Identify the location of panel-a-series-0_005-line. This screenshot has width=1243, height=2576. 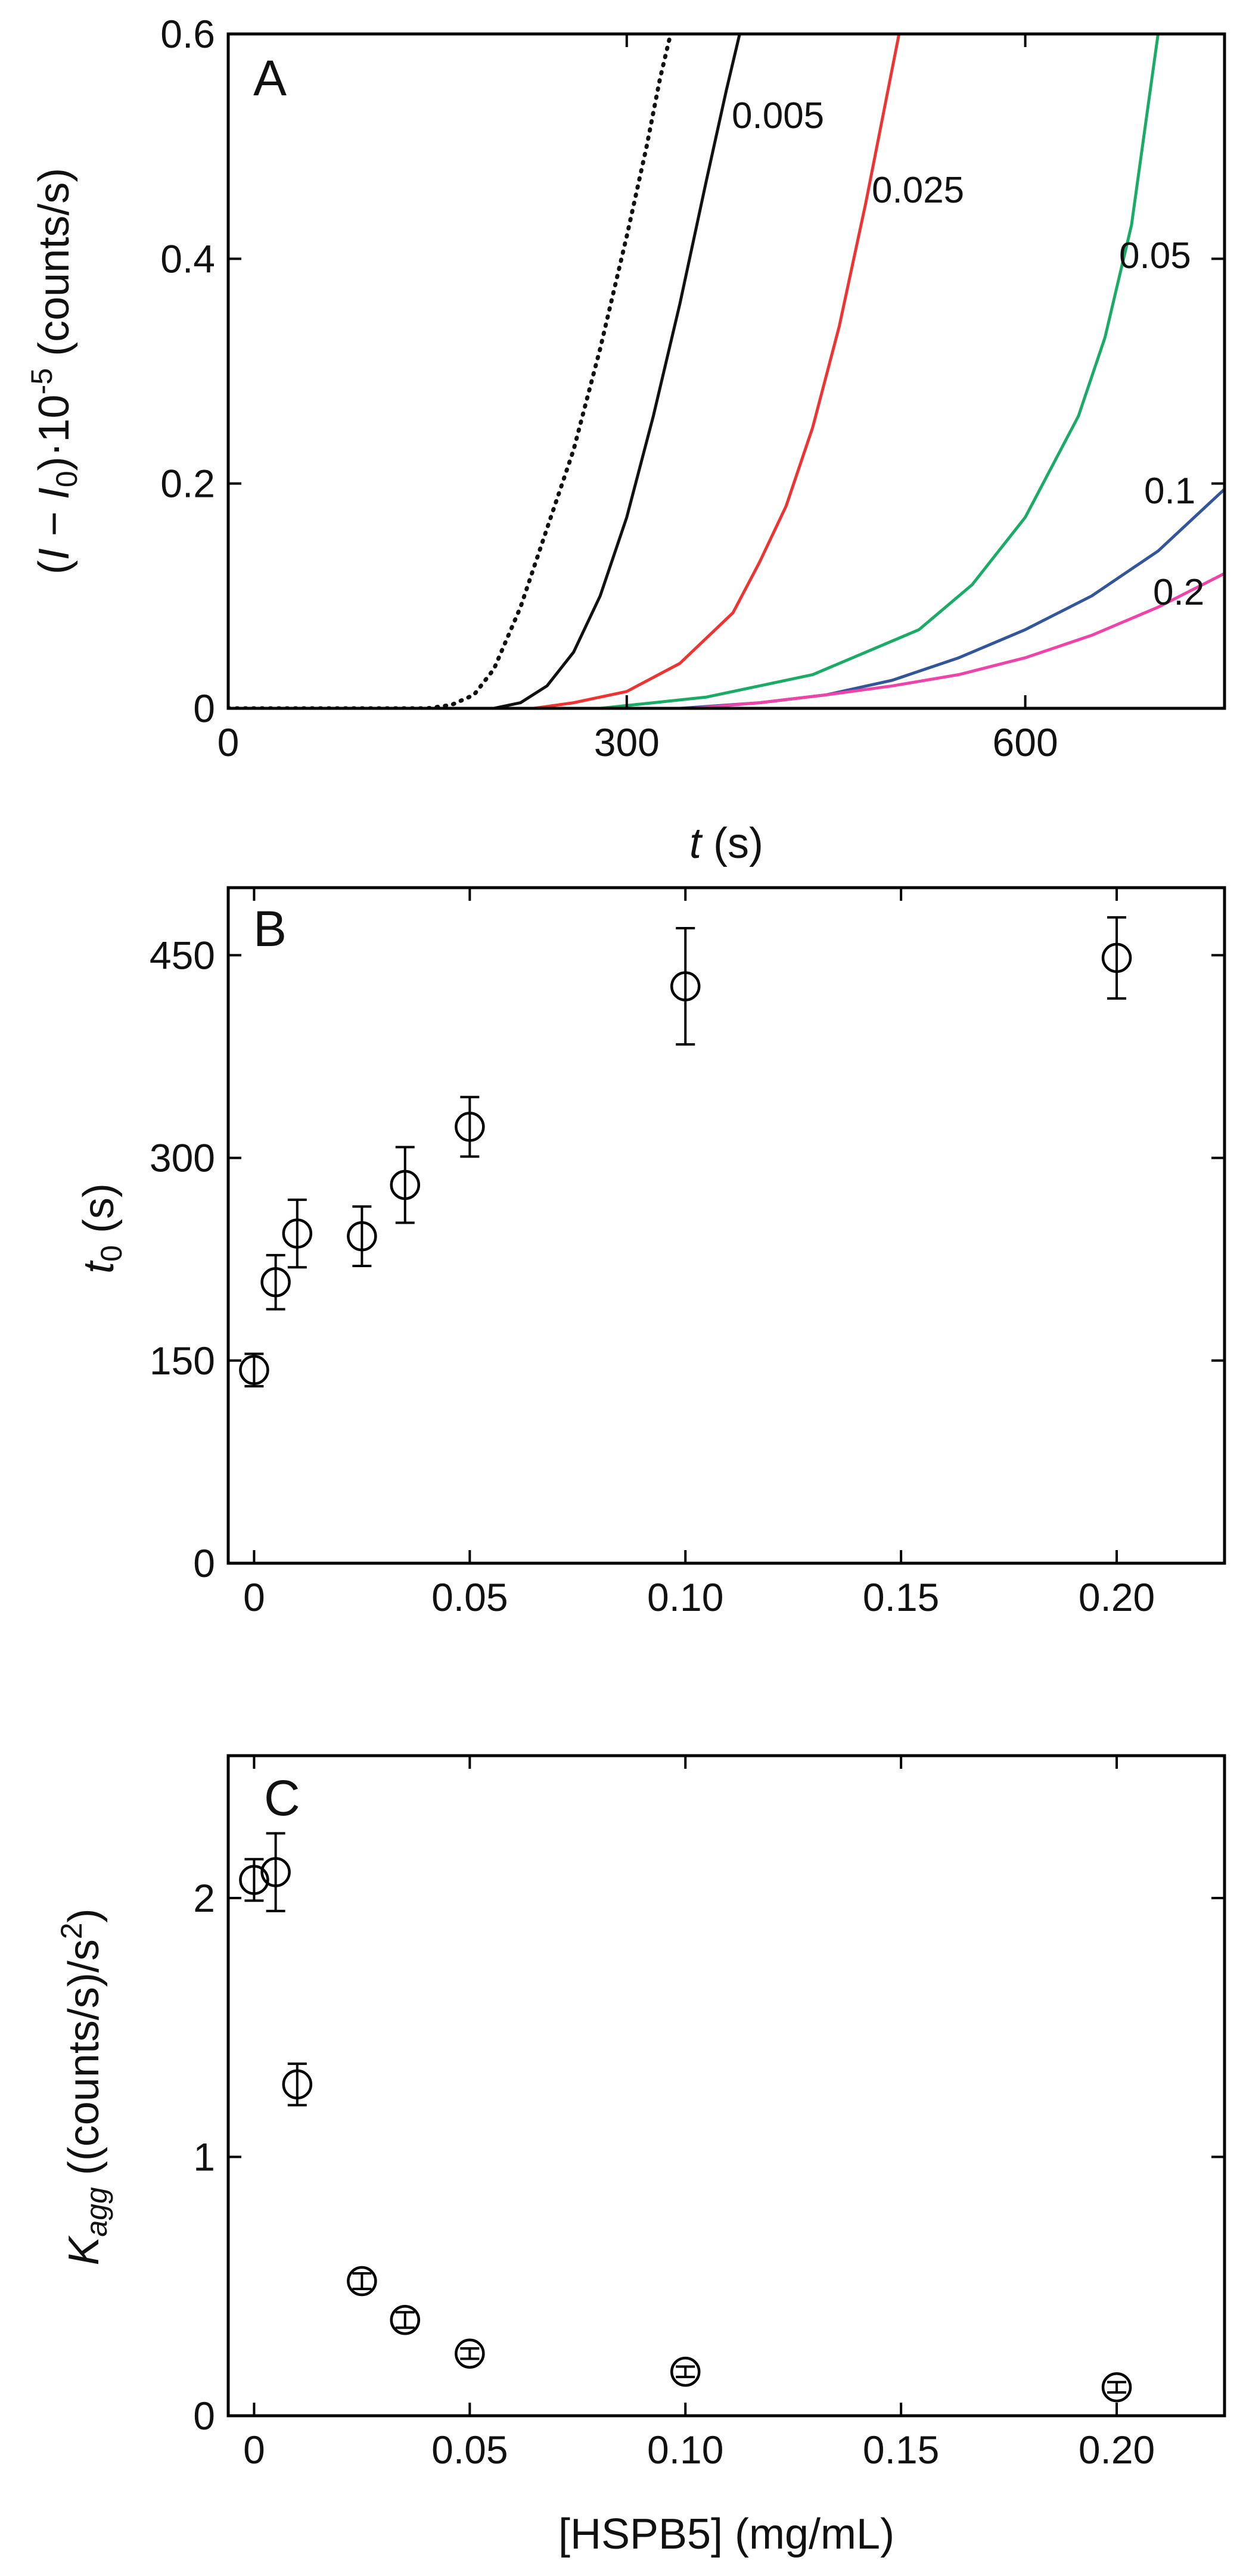
(484, 371).